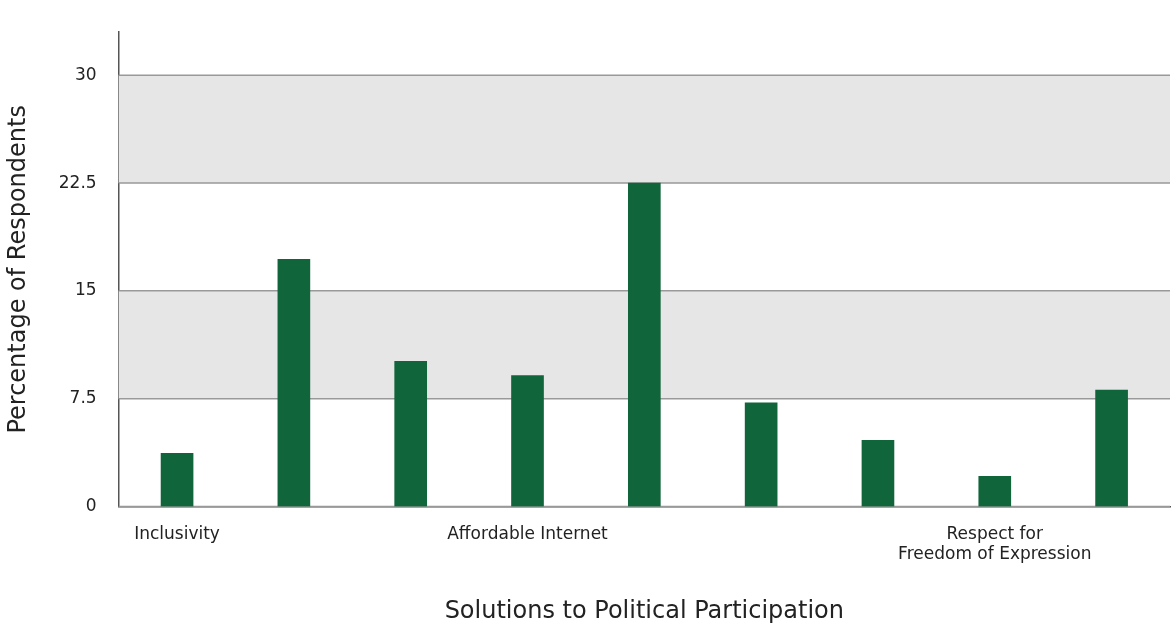  Describe the element at coordinates (995, 543) in the screenshot. I see `x-tick-label: Respect for Freedom of Expression` at that location.